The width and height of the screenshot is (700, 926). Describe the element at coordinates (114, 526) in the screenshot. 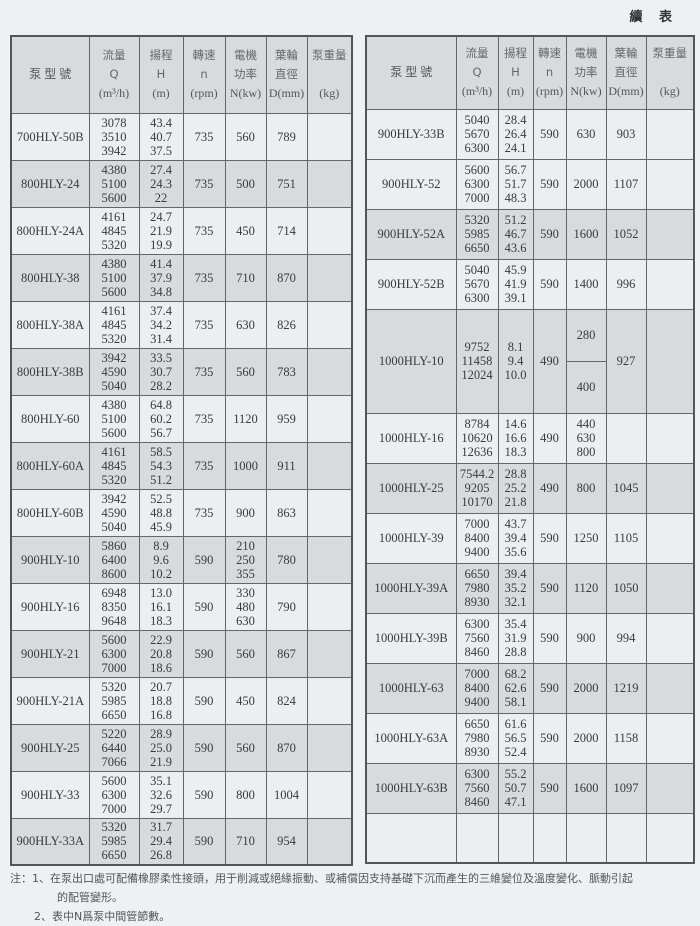

I see `flow-value: 5040` at that location.